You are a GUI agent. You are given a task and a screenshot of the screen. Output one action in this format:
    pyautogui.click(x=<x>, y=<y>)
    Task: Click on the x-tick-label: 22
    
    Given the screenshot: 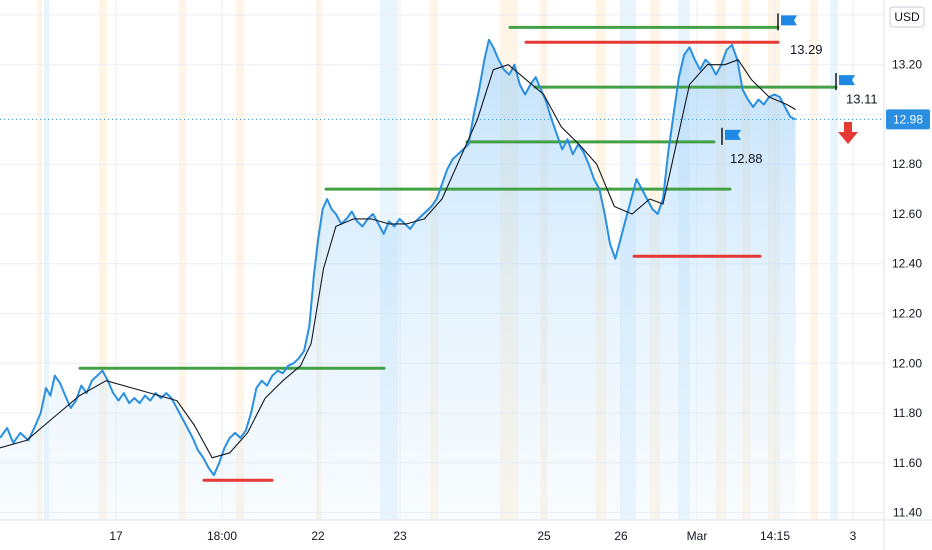 What is the action you would take?
    pyautogui.click(x=318, y=536)
    